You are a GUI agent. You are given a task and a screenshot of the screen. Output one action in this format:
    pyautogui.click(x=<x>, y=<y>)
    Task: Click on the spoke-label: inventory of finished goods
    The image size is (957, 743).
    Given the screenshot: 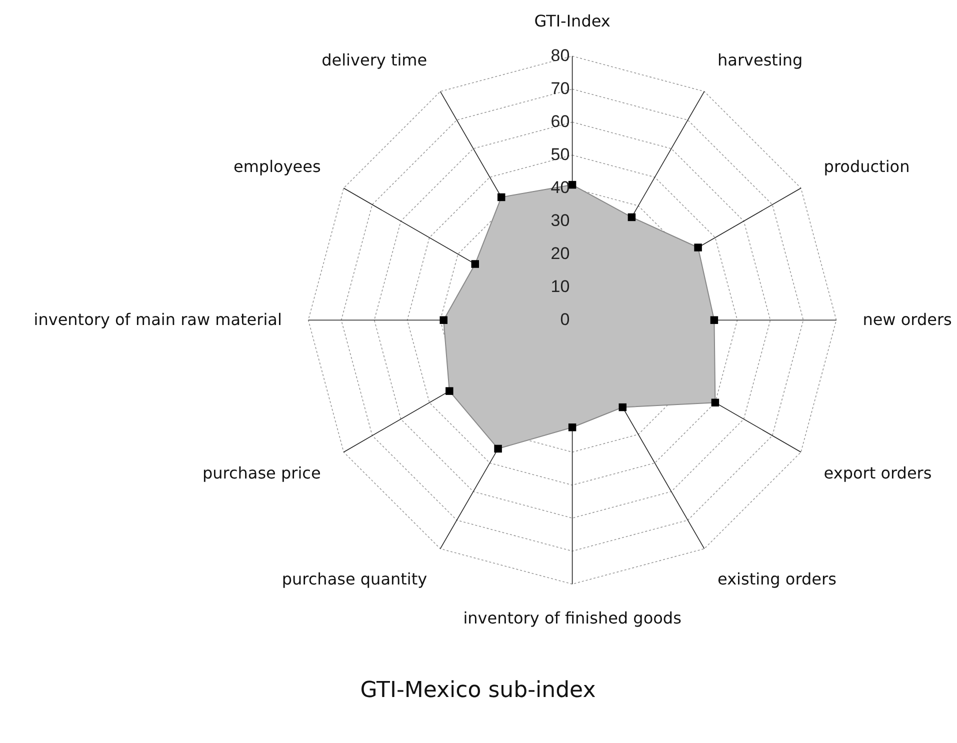 What is the action you would take?
    pyautogui.click(x=572, y=618)
    